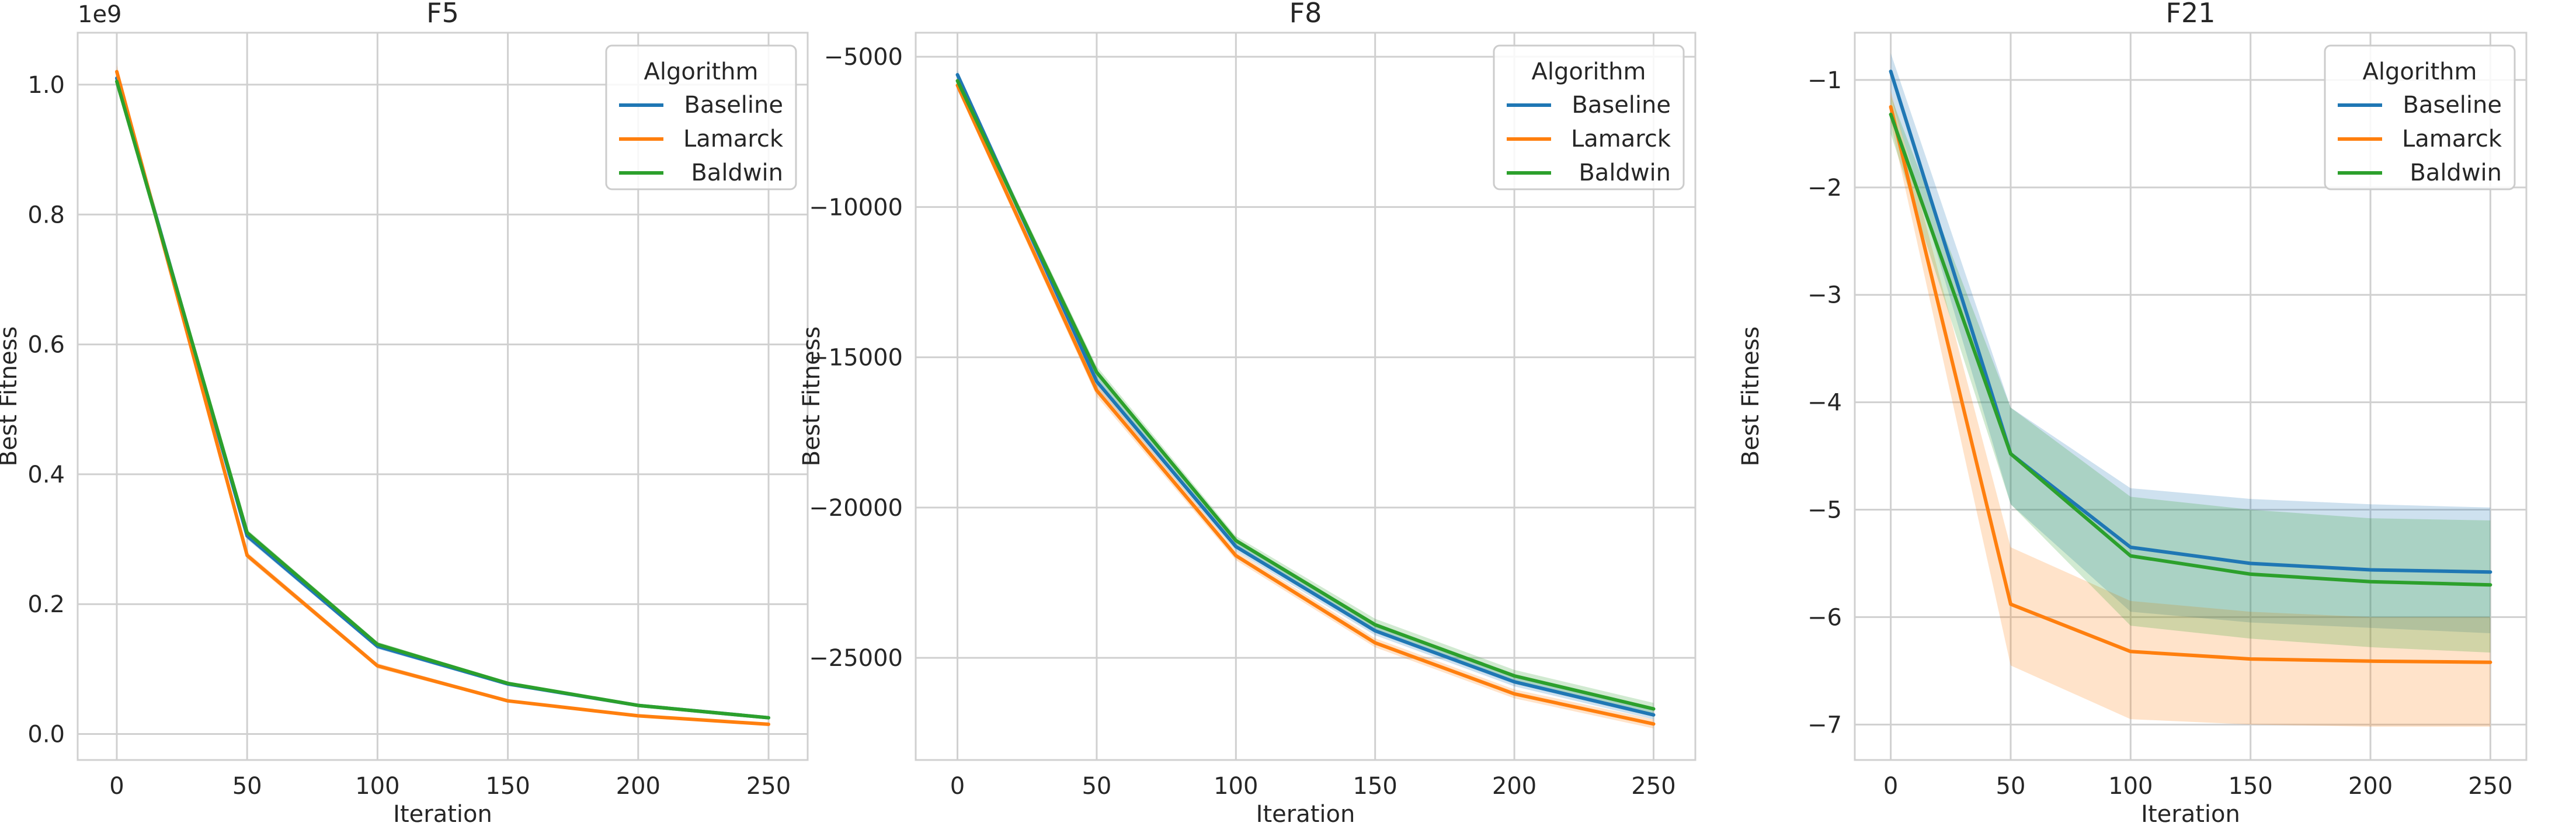  What do you see at coordinates (1824, 403) in the screenshot?
I see `y-tick-label: −4` at bounding box center [1824, 403].